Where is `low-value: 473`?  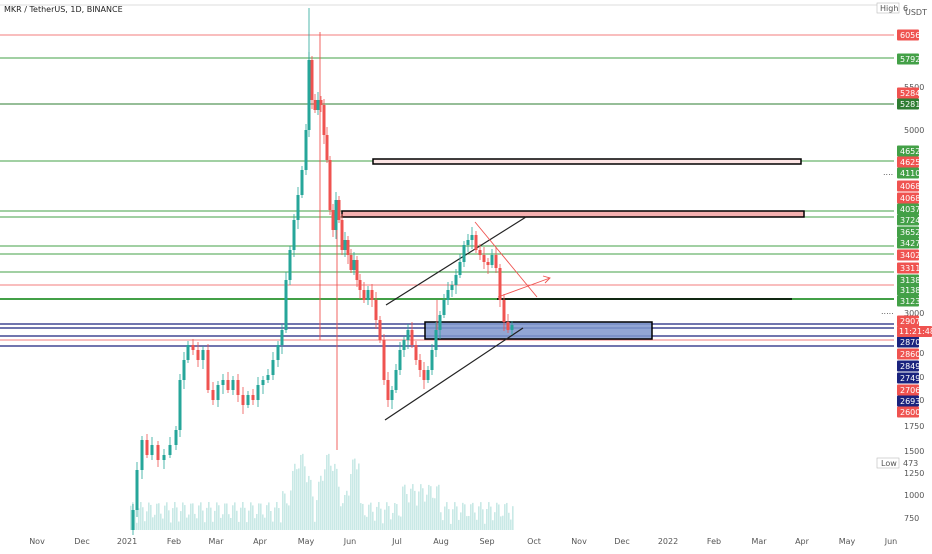
low-value: 473 is located at coordinates (910, 463).